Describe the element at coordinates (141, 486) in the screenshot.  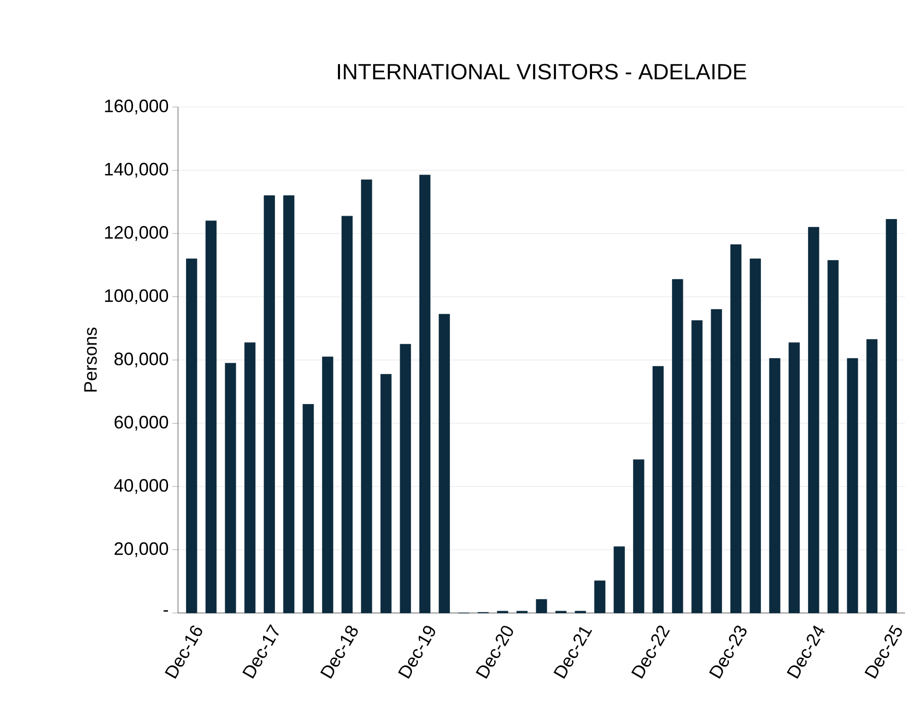
I see `y-tick-label: 40,000` at that location.